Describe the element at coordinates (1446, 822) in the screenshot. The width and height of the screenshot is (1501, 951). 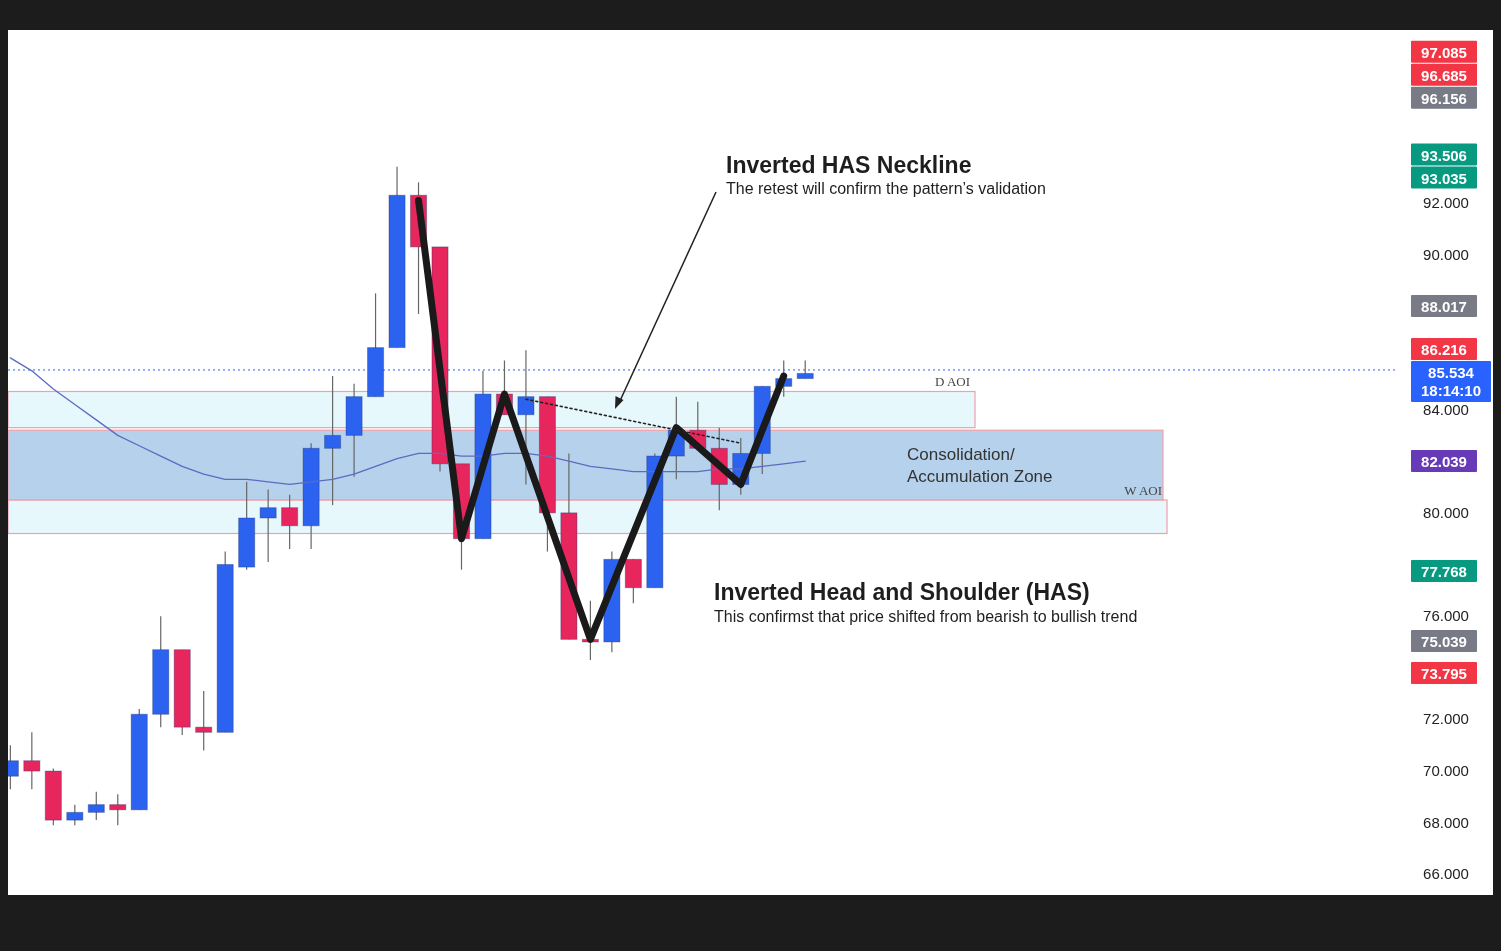
I see `y-tick-label: 68.000` at that location.